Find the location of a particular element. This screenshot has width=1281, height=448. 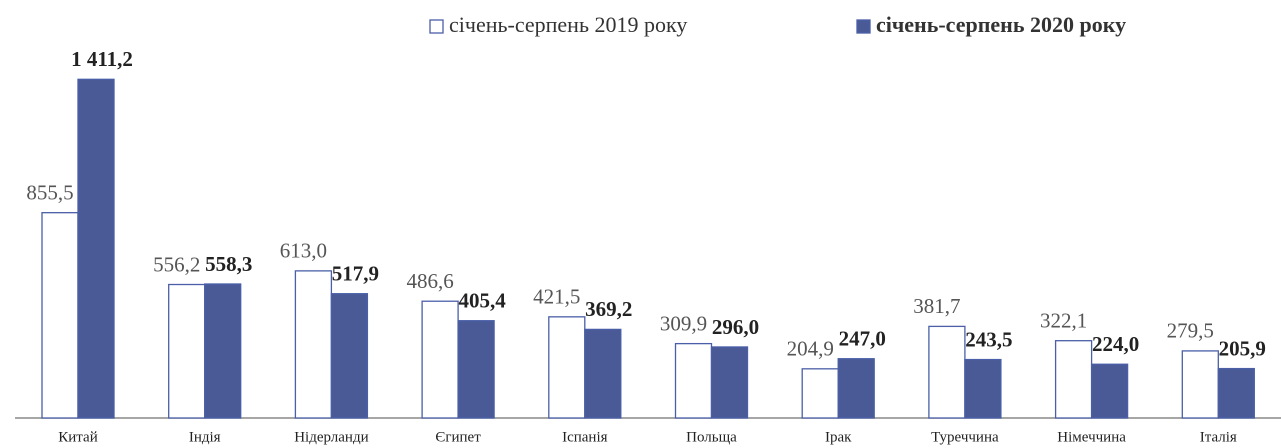

data-label: 381,7 is located at coordinates (936, 306).